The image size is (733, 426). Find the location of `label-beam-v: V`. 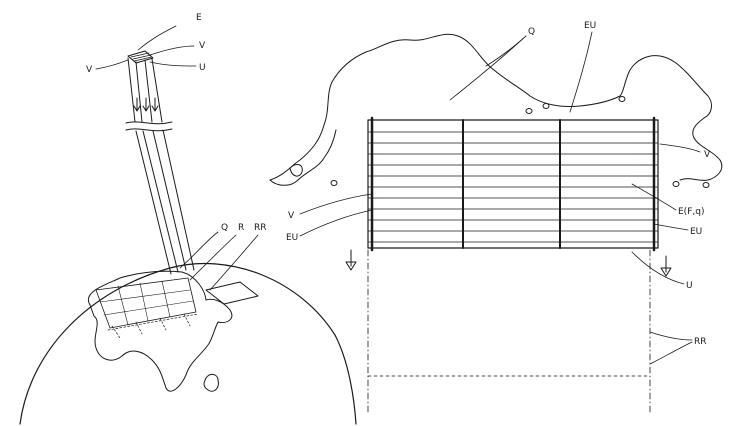

label-beam-v: V is located at coordinates (202, 46).